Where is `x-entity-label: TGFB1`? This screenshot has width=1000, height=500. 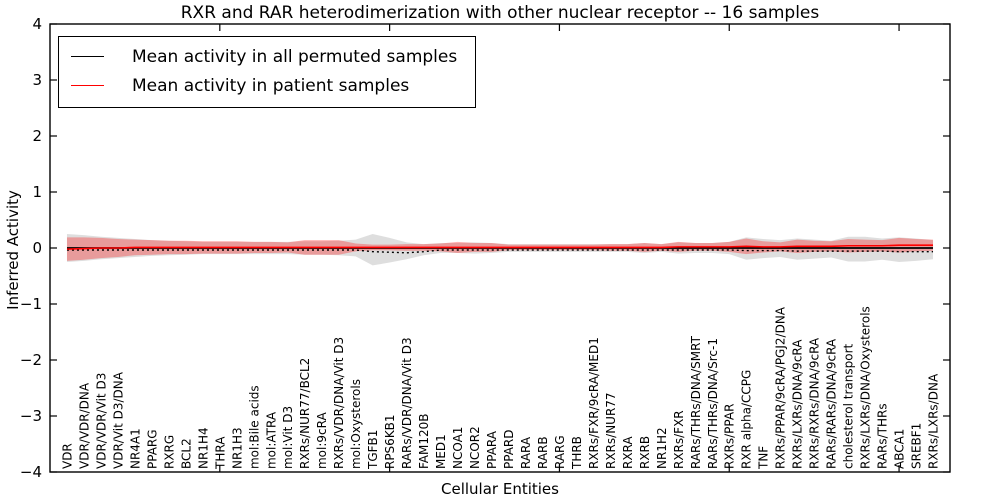
x-entity-label: TGFB1 is located at coordinates (373, 450).